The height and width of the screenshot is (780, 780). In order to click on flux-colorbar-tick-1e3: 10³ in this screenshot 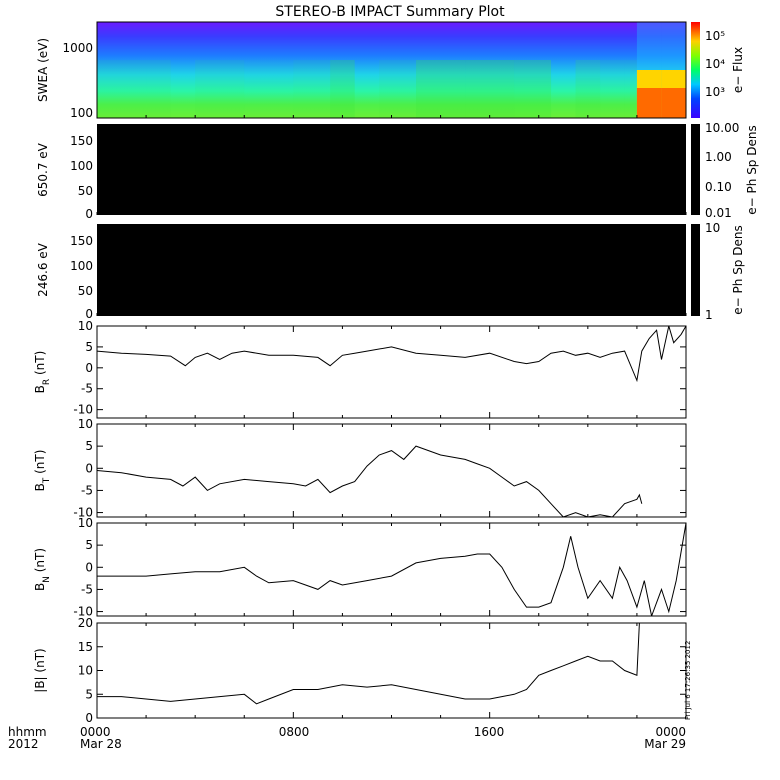, I will do `click(715, 92)`.